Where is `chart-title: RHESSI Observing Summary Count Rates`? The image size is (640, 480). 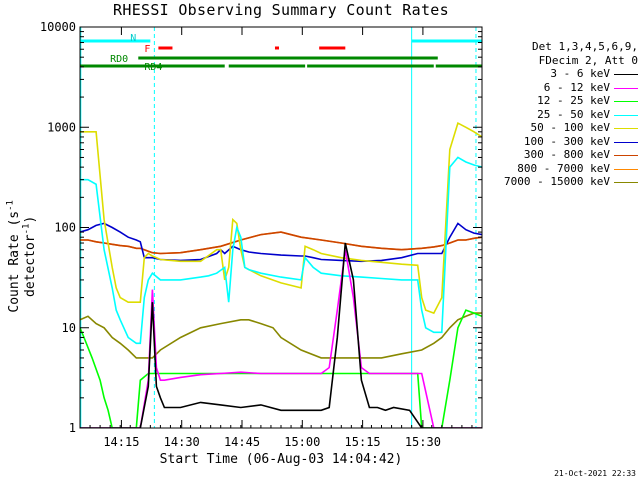
chart-title: RHESSI Observing Summary Count Rates is located at coordinates (281, 10).